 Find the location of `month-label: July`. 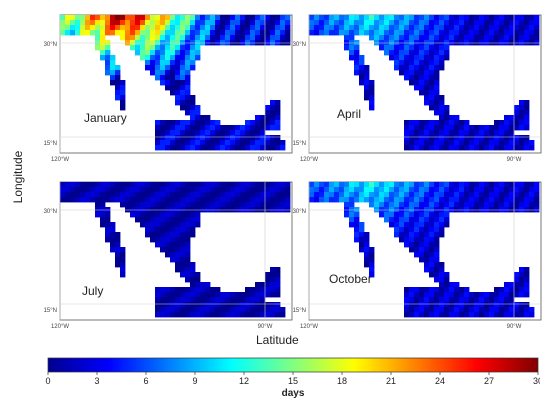

month-label: July is located at coordinates (93, 291).